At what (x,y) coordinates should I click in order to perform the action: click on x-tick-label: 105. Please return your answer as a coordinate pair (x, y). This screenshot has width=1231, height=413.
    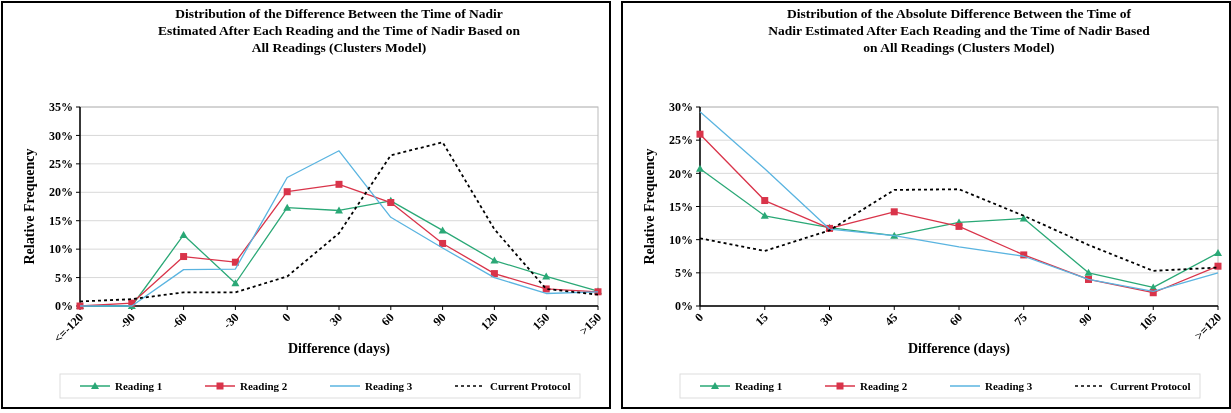
    Looking at the image, I should click on (1148, 321).